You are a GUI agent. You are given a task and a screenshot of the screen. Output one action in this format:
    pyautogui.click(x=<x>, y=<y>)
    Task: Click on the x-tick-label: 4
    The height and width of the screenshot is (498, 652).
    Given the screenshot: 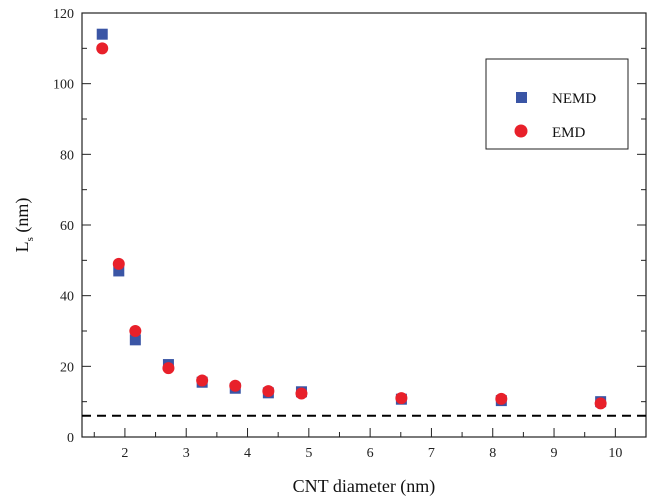 What is the action you would take?
    pyautogui.click(x=247, y=453)
    